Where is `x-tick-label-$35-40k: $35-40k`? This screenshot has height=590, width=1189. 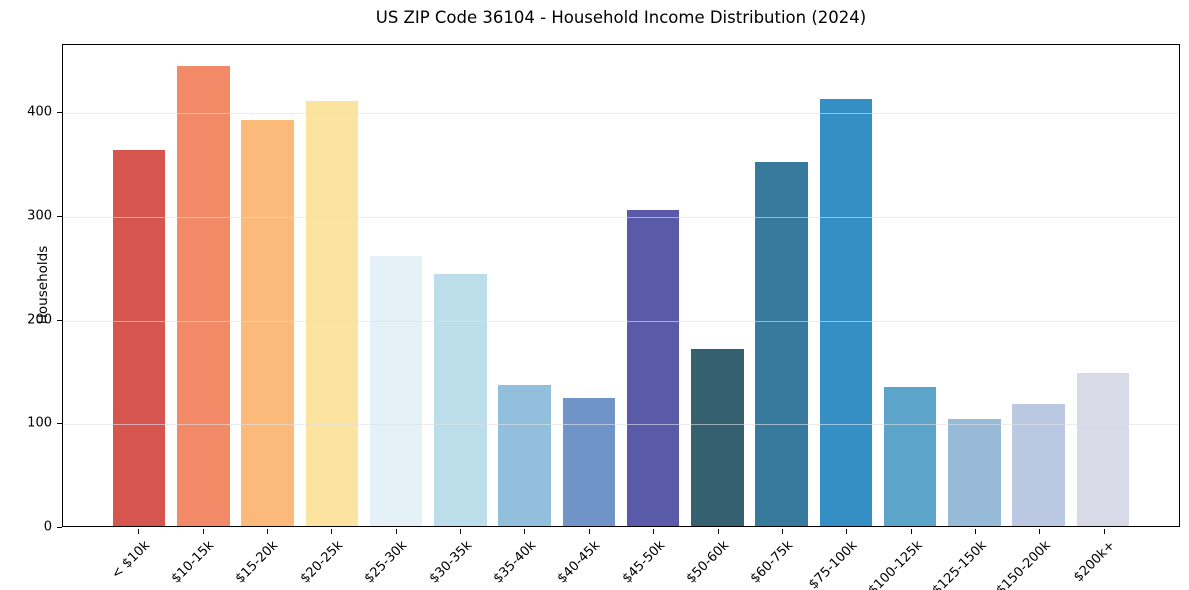
x-tick-label-$35-40k: $35-40k is located at coordinates (514, 561).